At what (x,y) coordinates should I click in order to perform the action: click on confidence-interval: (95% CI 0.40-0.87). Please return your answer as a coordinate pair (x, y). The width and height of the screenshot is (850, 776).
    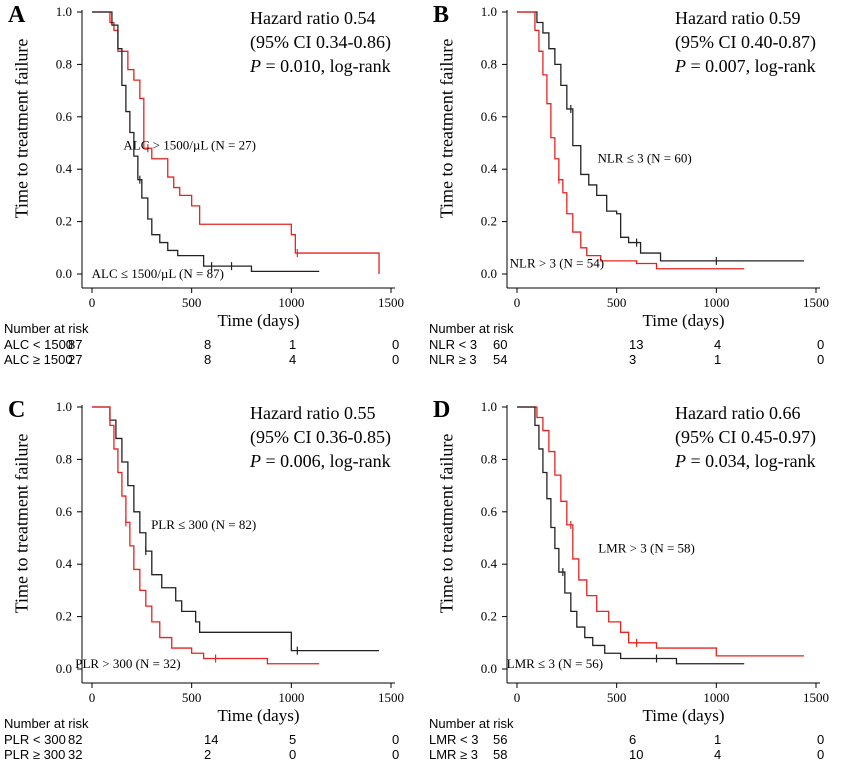
    Looking at the image, I should click on (745, 42).